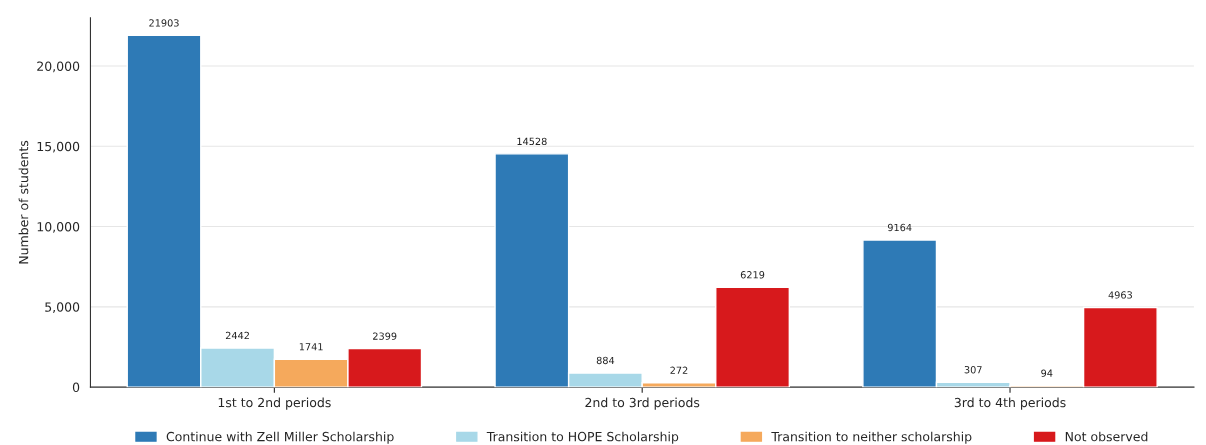 This screenshot has height=445, width=1206. I want to click on data-label: 2442, so click(237, 335).